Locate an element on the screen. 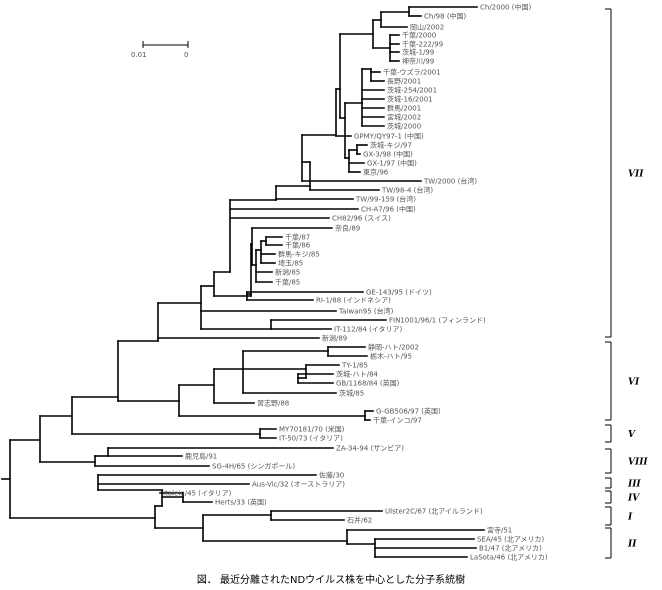 The width and height of the screenshot is (662, 590). scale-bar-label-right: 0 is located at coordinates (186, 55).